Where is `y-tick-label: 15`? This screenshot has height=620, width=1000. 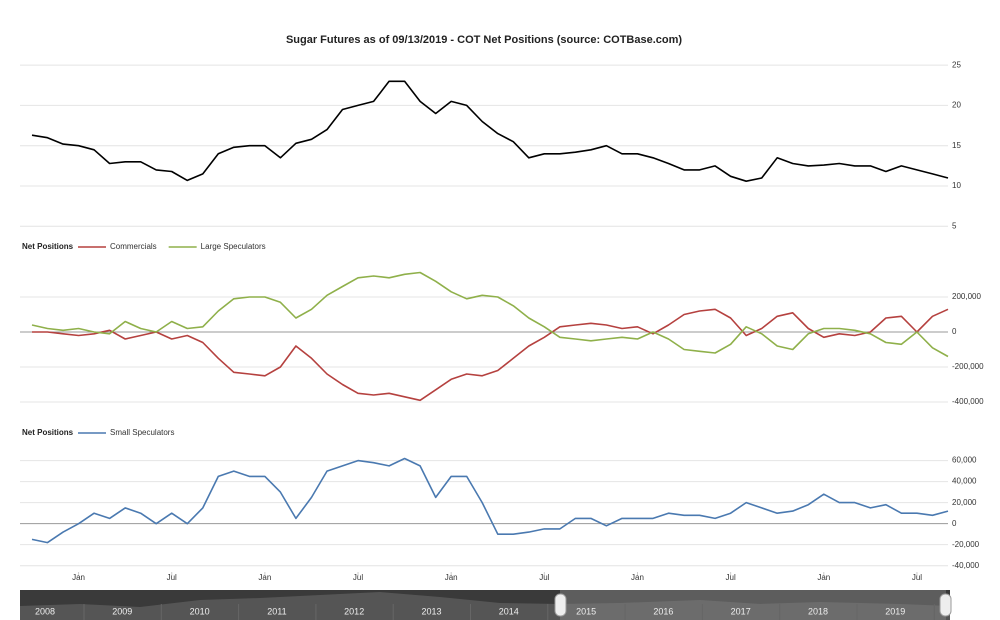 y-tick-label: 15 is located at coordinates (956, 145).